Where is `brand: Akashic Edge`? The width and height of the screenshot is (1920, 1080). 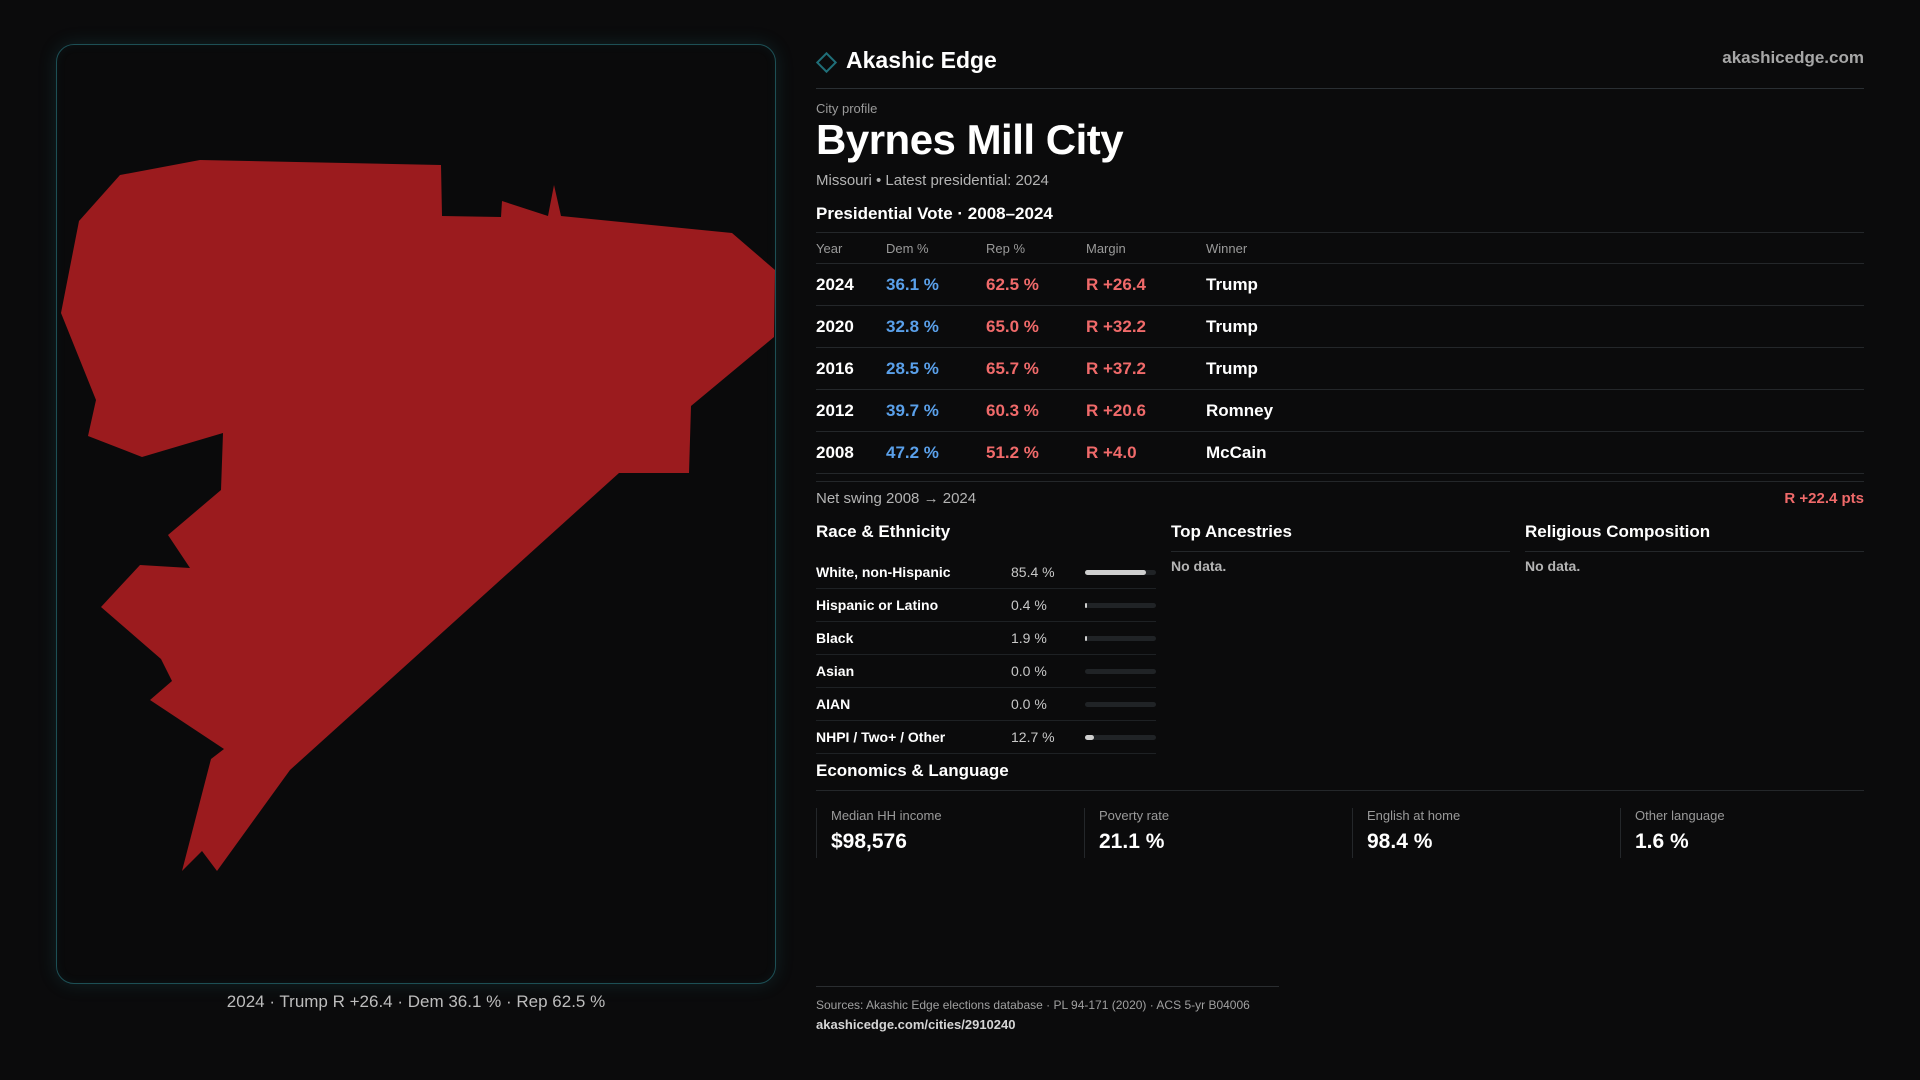 brand: Akashic Edge is located at coordinates (906, 60).